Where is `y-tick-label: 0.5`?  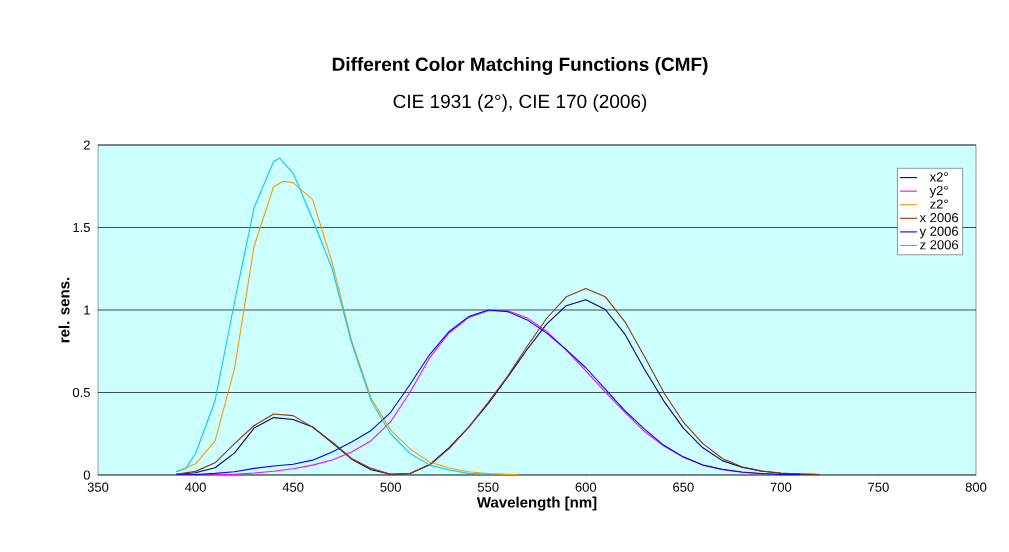
y-tick-label: 0.5 is located at coordinates (81, 392).